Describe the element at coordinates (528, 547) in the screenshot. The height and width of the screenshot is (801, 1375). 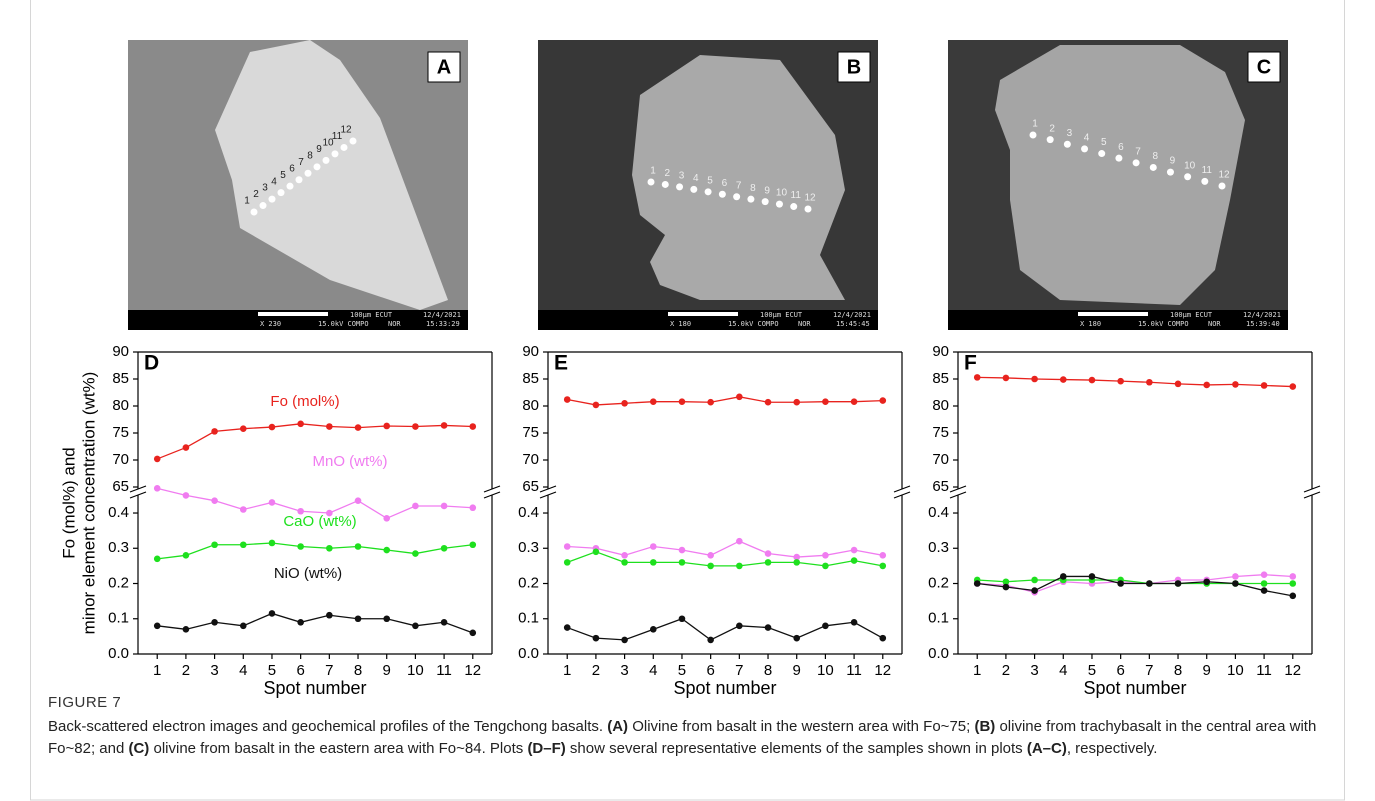
I see `y-tick-label: 0.3` at that location.